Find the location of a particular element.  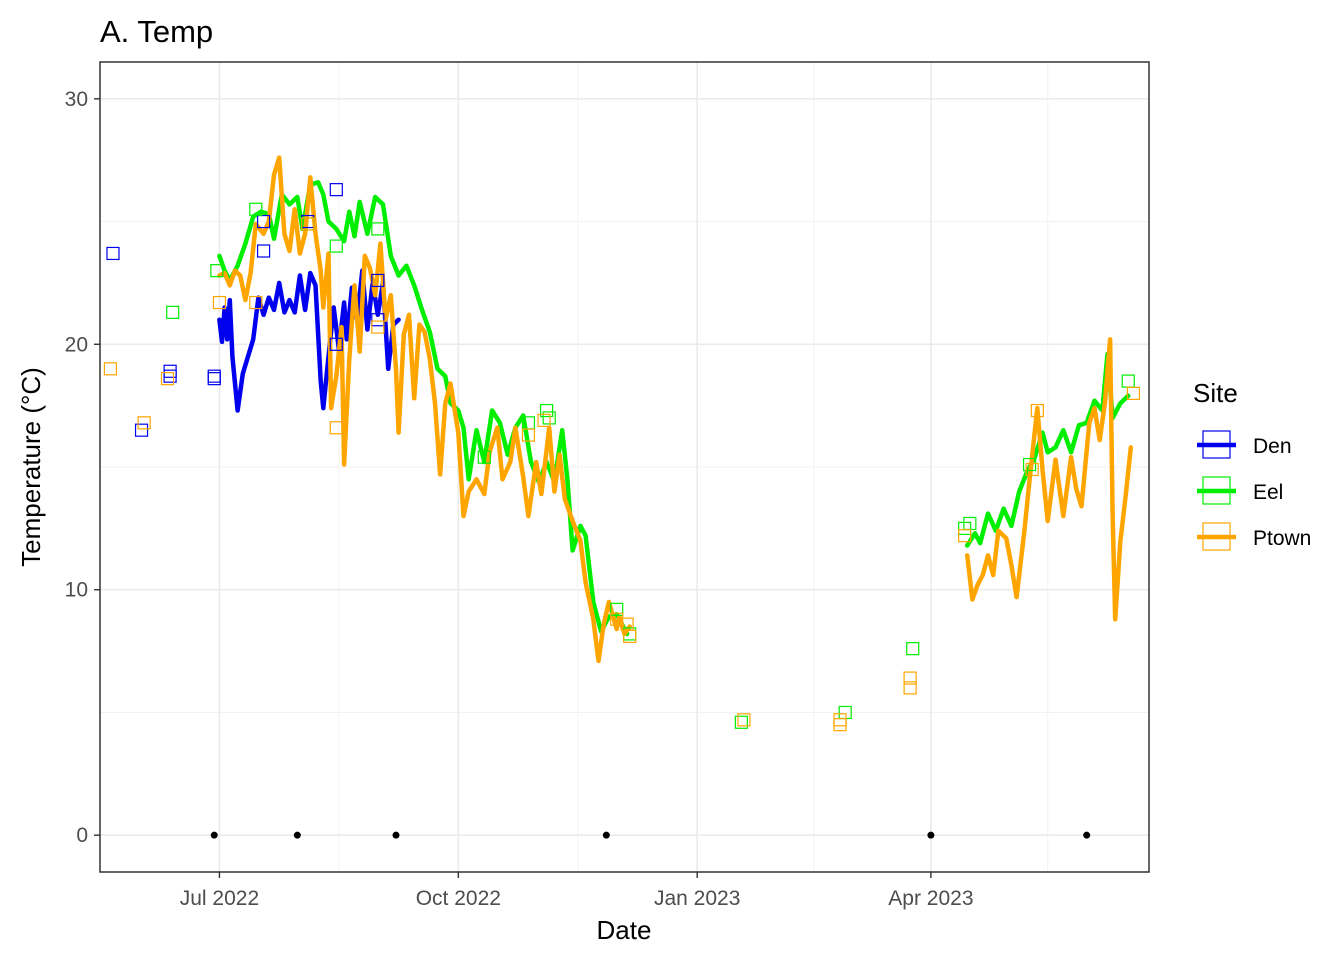

series-line-eel is located at coordinates (423, 408).